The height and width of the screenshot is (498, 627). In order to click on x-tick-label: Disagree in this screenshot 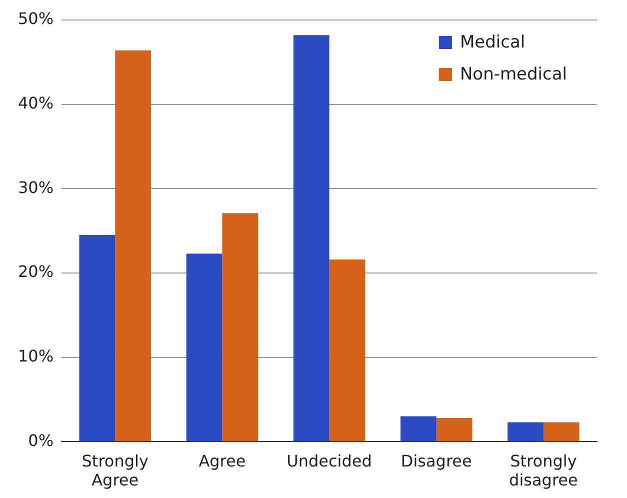, I will do `click(436, 460)`.